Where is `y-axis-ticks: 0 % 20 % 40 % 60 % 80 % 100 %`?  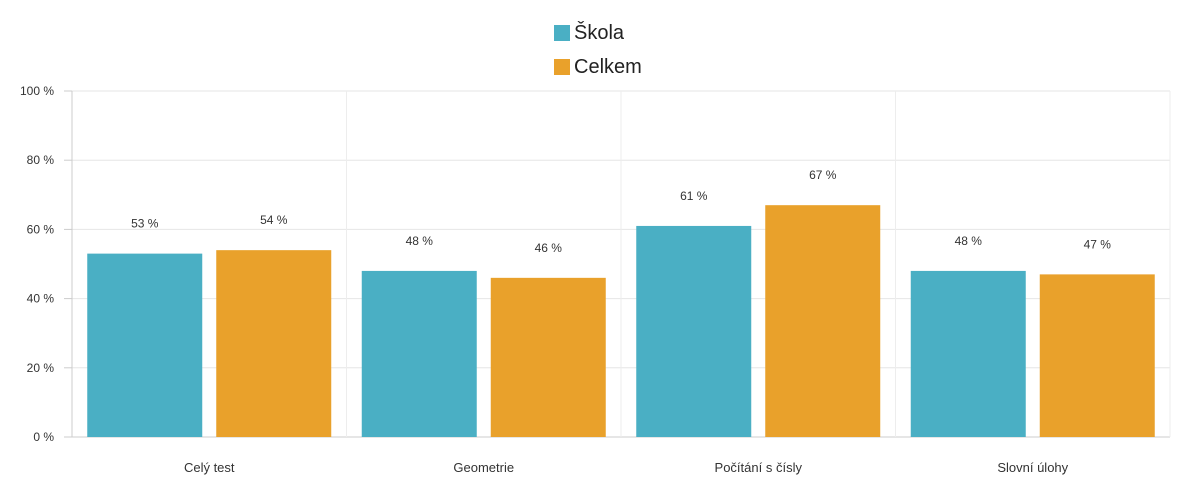 y-axis-ticks: 0 % 20 % 40 % 60 % 80 % 100 % is located at coordinates (37, 264).